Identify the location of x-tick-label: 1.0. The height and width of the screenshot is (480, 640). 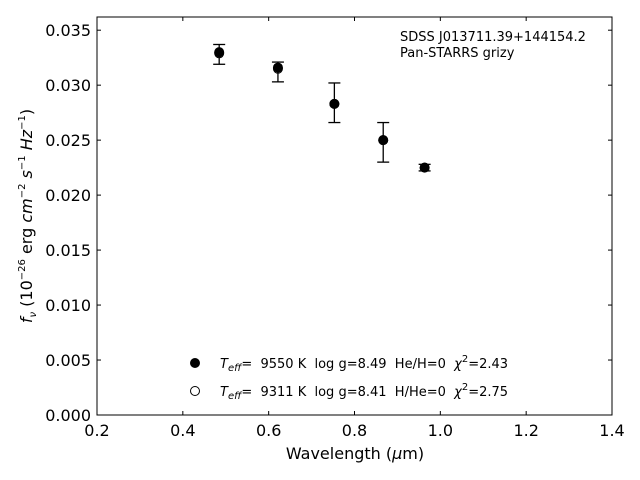
(440, 430).